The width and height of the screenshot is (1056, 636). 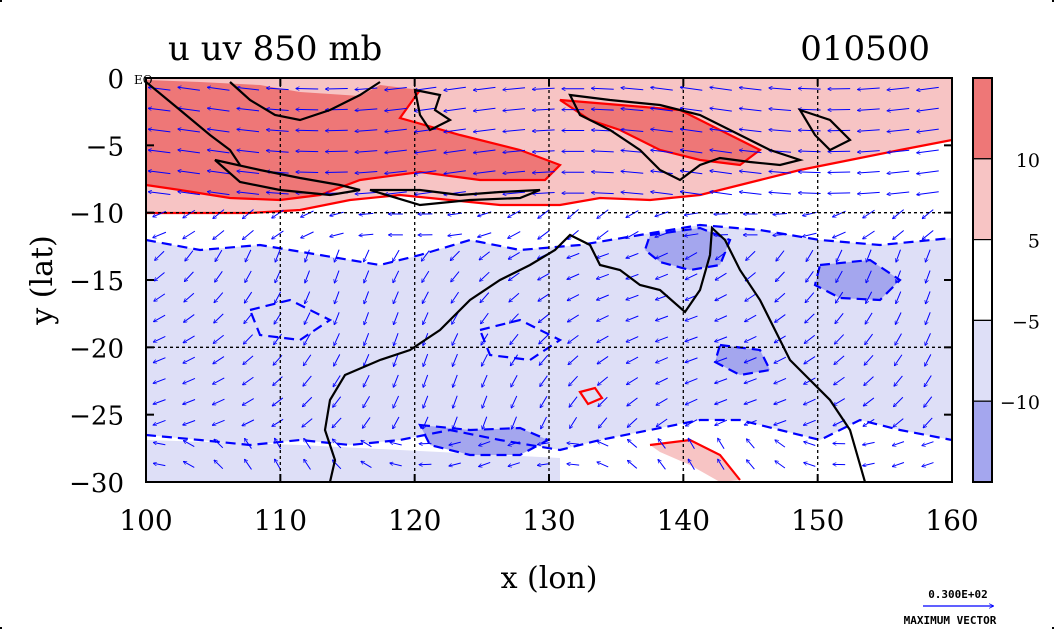 What do you see at coordinates (96, 282) in the screenshot?
I see `y-tick-label: −15` at bounding box center [96, 282].